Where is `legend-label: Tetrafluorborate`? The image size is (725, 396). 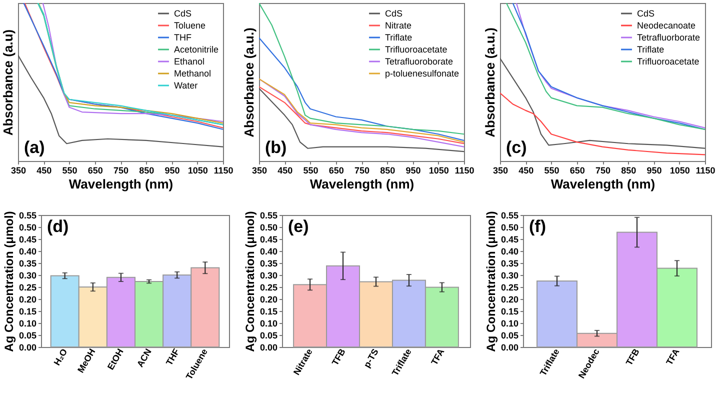 legend-label: Tetrafluorborate is located at coordinates (668, 37).